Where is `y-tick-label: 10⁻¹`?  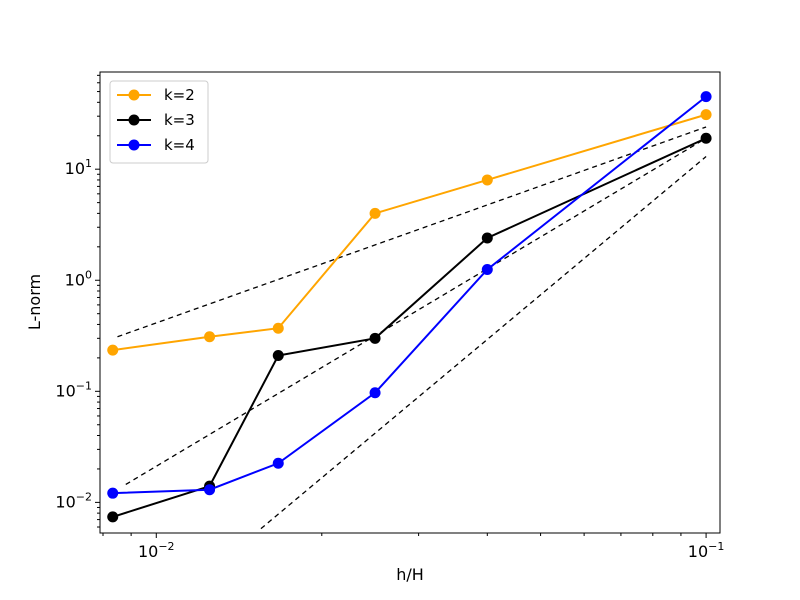
y-tick-label: 10⁻¹ is located at coordinates (73, 389).